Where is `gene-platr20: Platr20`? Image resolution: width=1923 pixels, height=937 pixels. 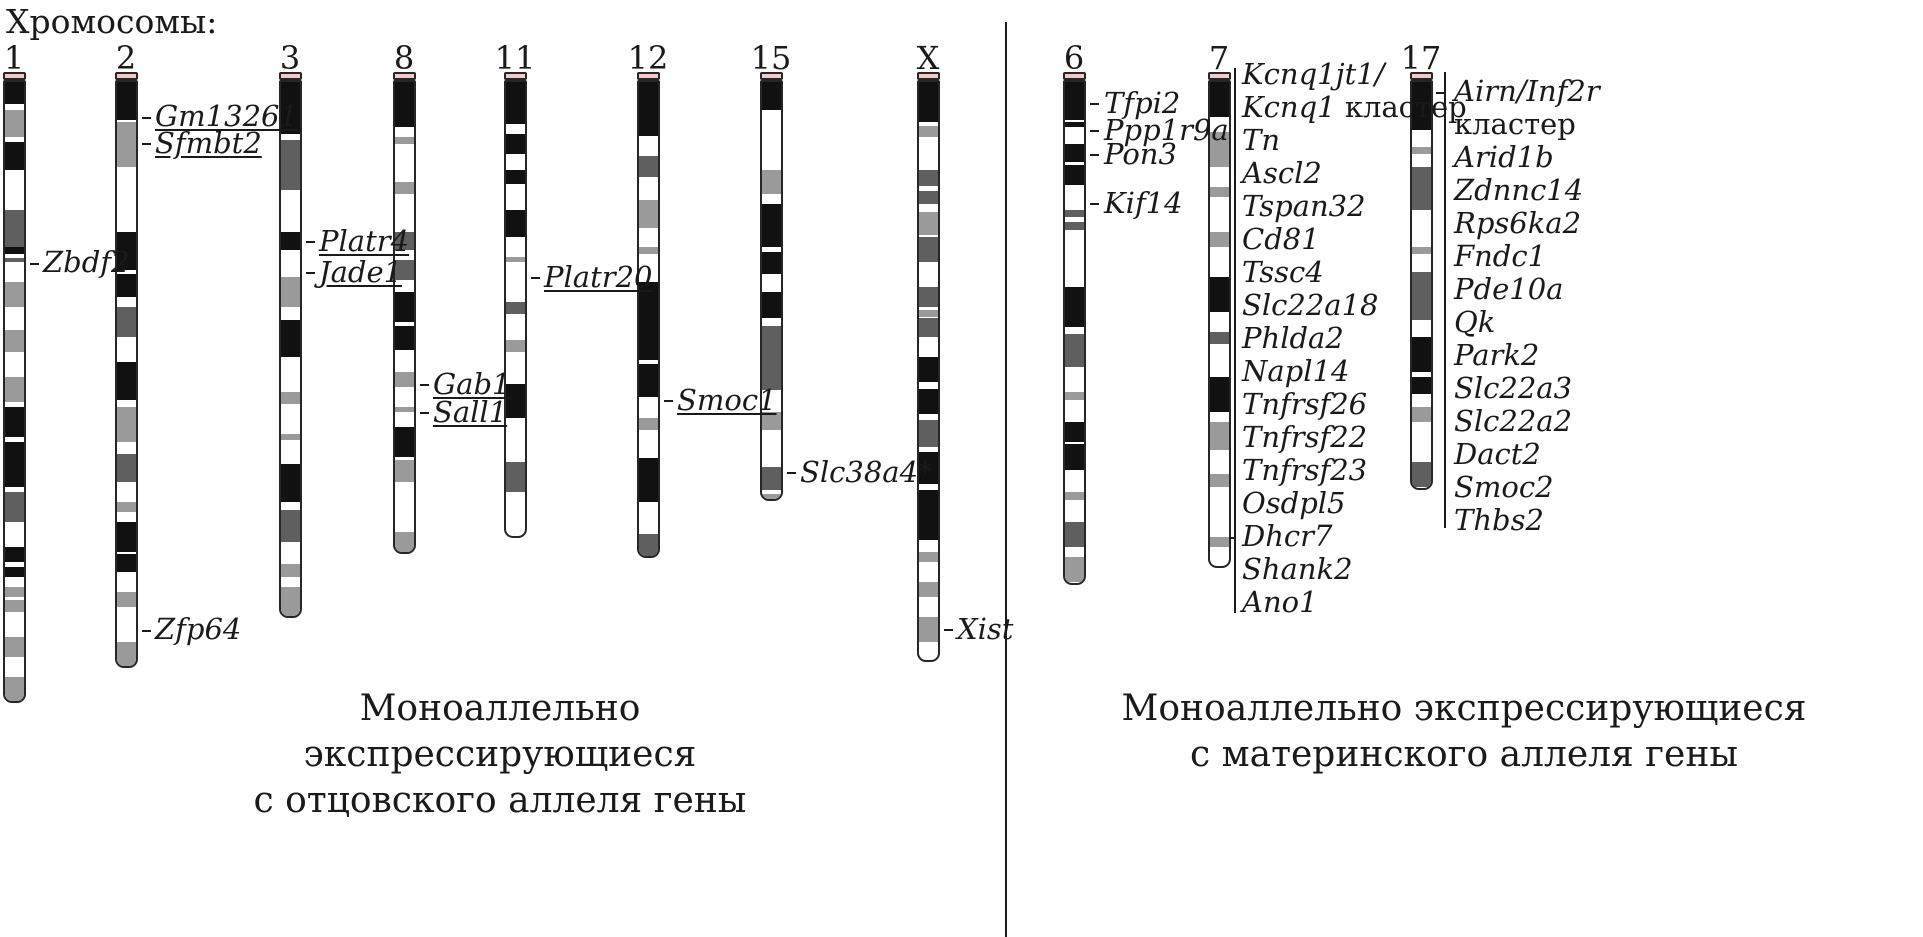
gene-platr20: Platr20 is located at coordinates (598, 277).